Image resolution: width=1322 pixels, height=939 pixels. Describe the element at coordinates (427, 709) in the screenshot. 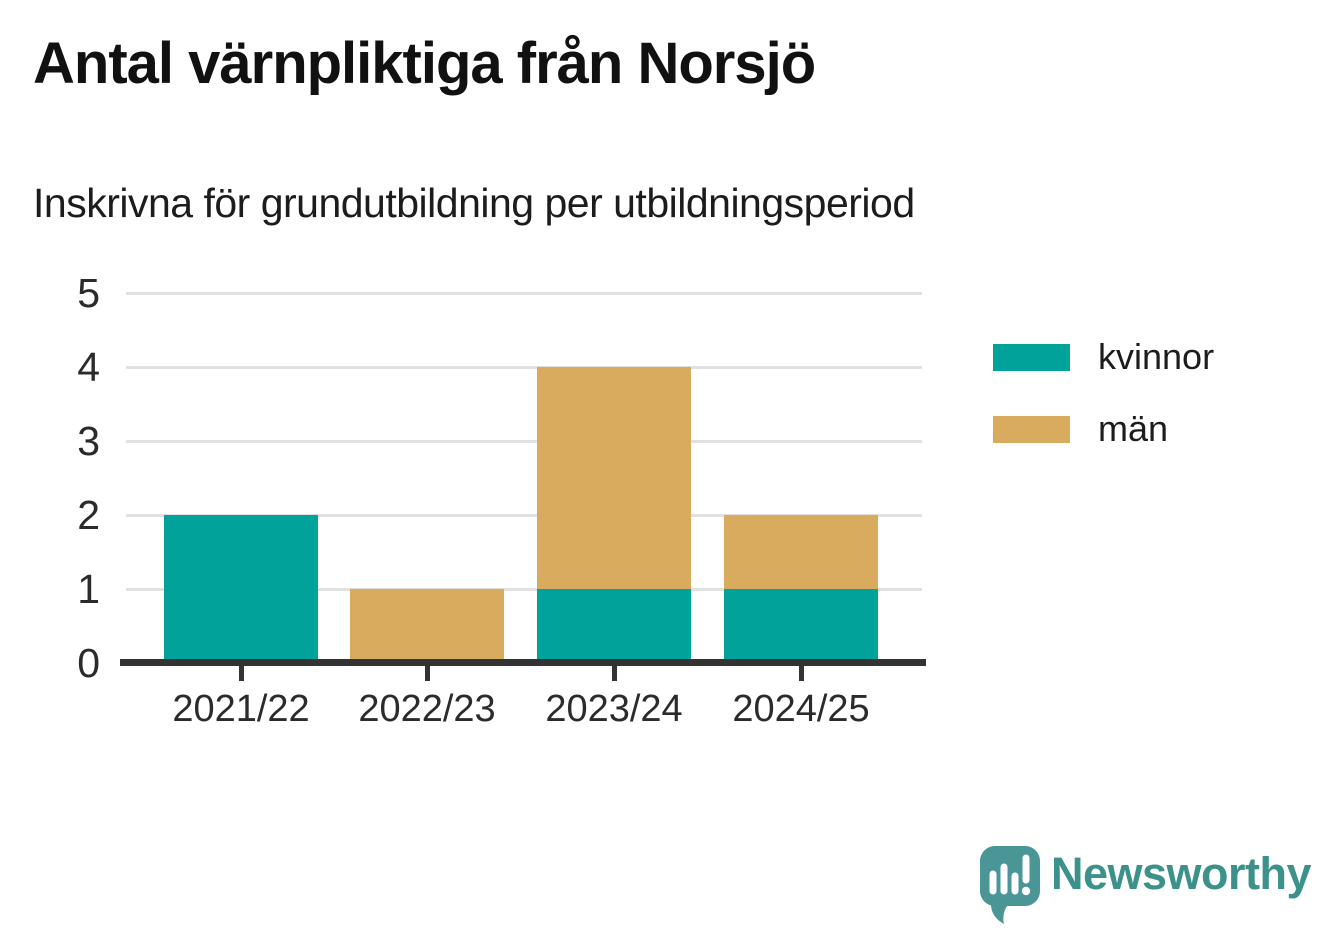

I see `x-tick-label: 2022/23` at that location.